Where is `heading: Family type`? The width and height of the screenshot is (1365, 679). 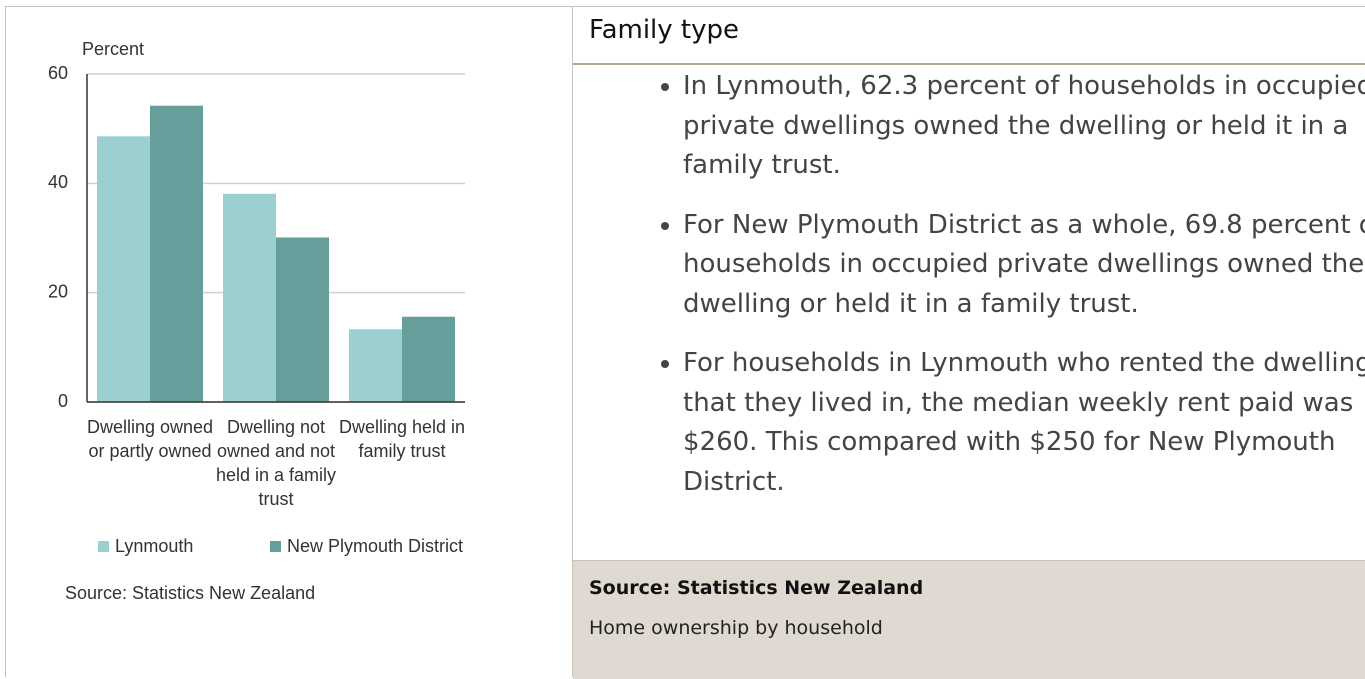
heading: Family type is located at coordinates (664, 30).